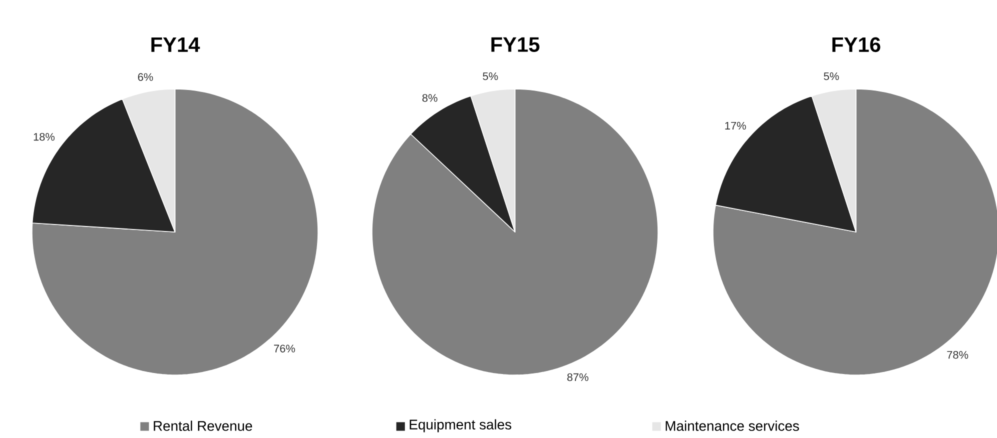  Describe the element at coordinates (145, 77) in the screenshot. I see `data-label: 6%` at that location.